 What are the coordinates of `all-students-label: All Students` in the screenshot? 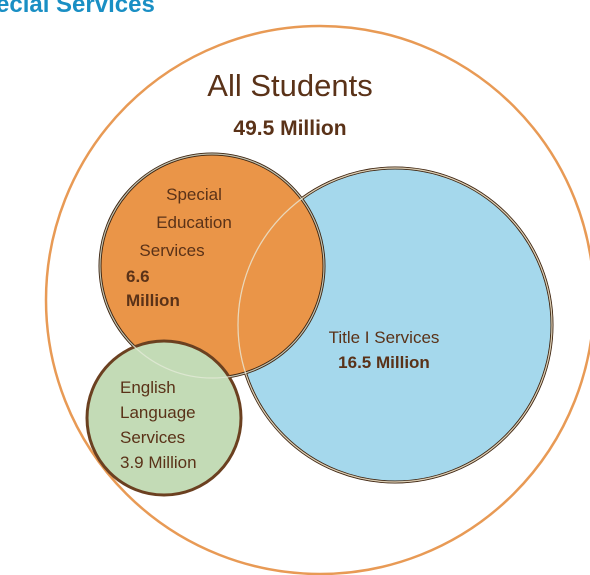 It's located at (289, 85).